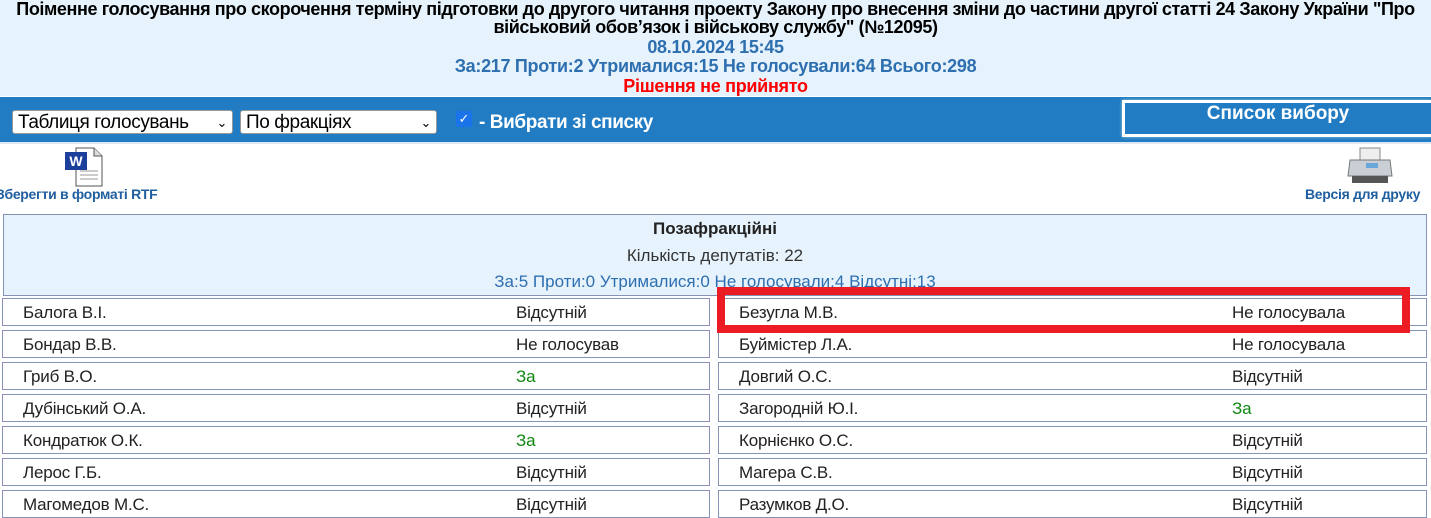 The image size is (1431, 518). What do you see at coordinates (299, 122) in the screenshot?
I see `group-select-value: По фракціях` at bounding box center [299, 122].